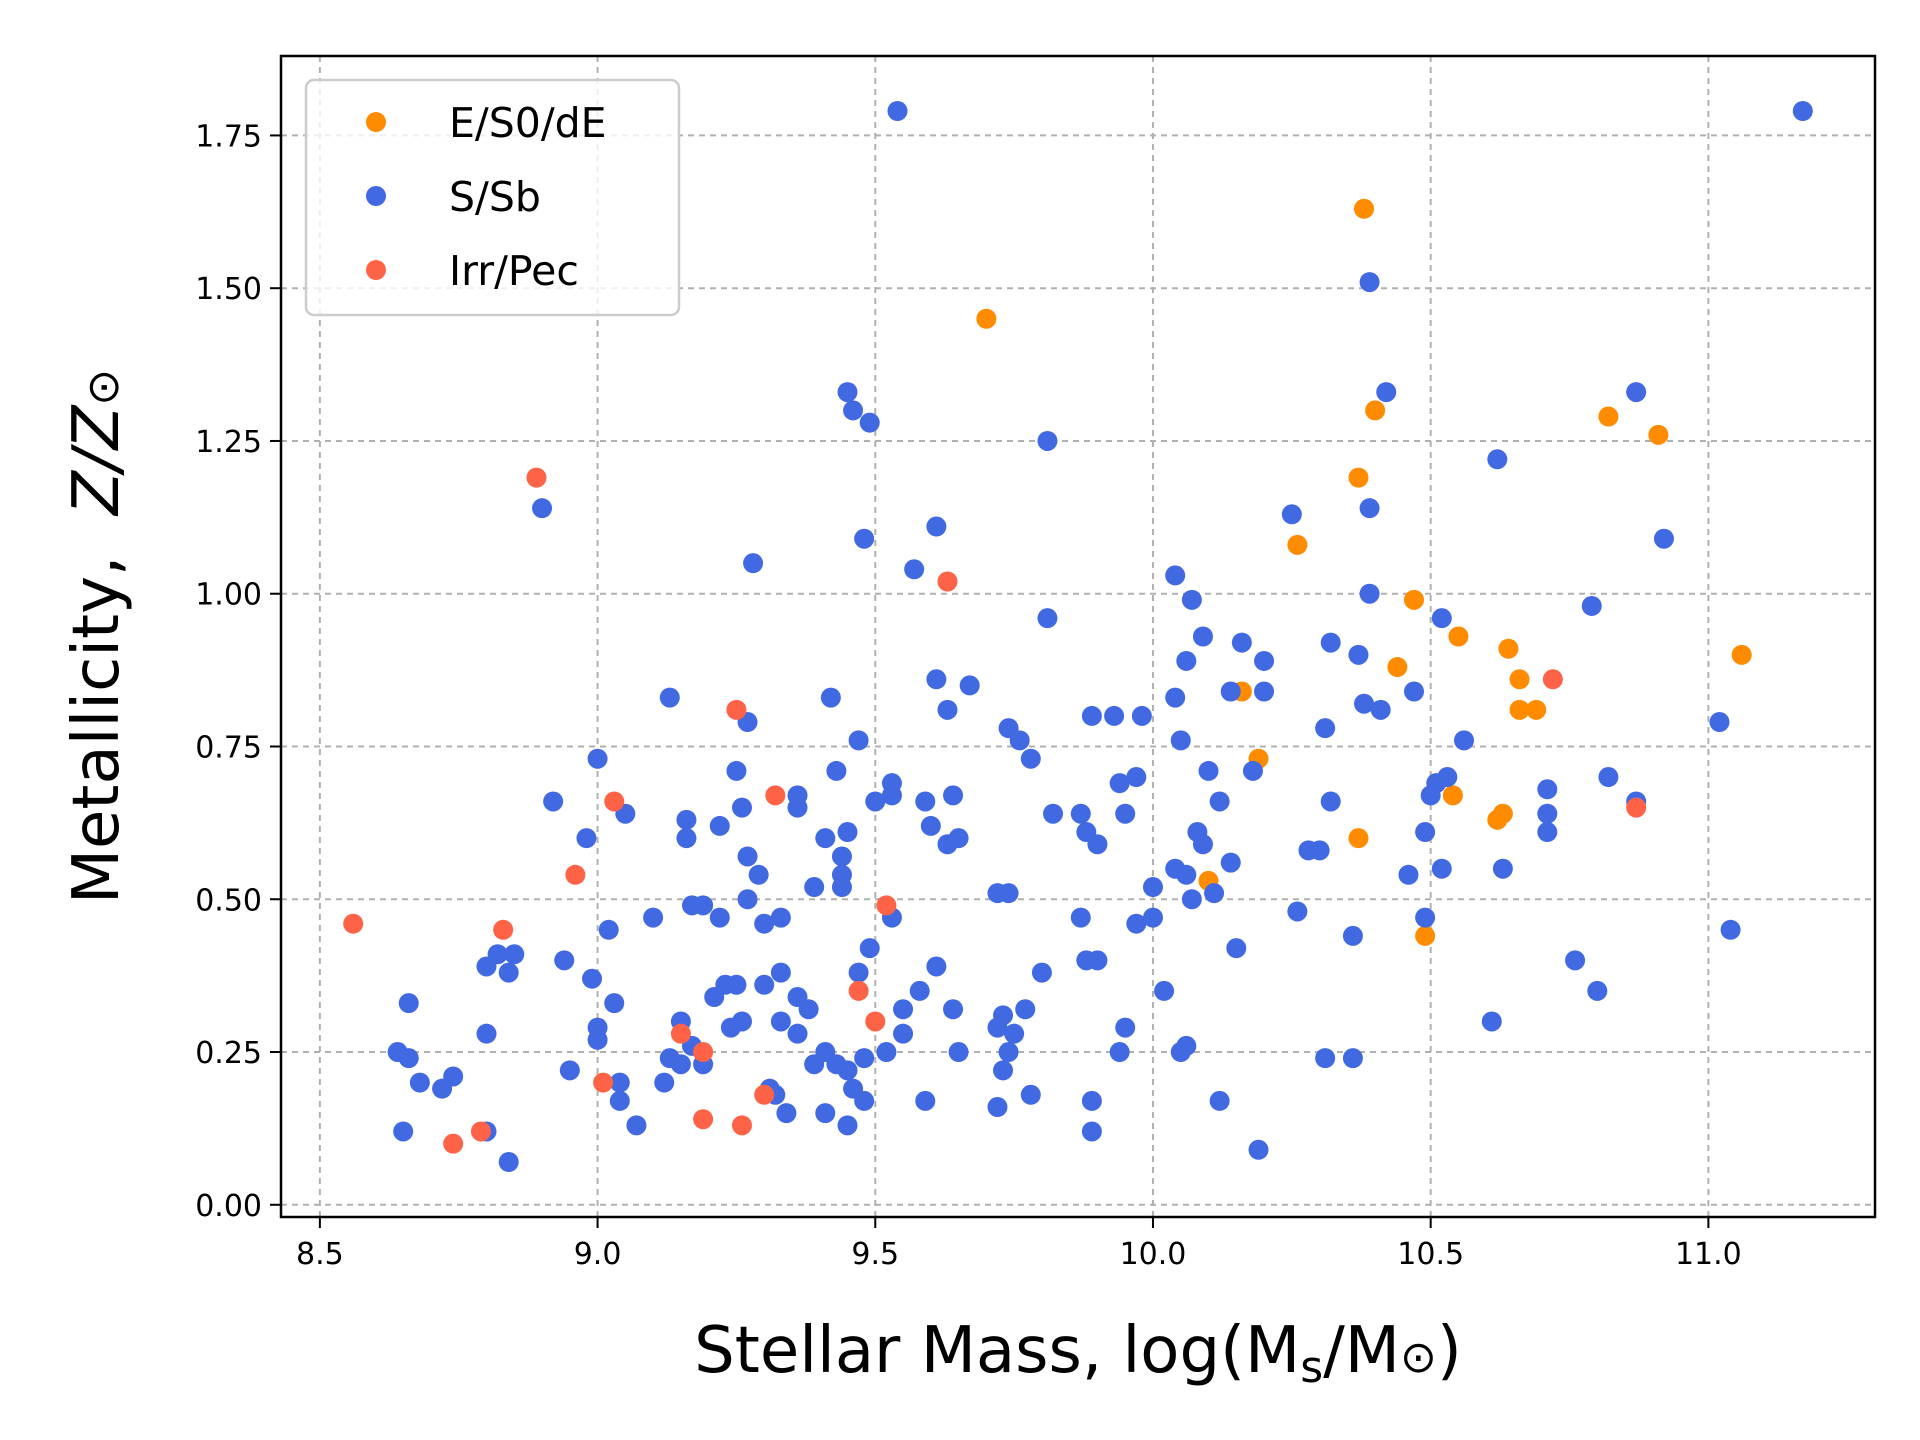 The height and width of the screenshot is (1440, 1920). What do you see at coordinates (1361, 1351) in the screenshot?
I see `x-axis-title-middle: /M` at bounding box center [1361, 1351].